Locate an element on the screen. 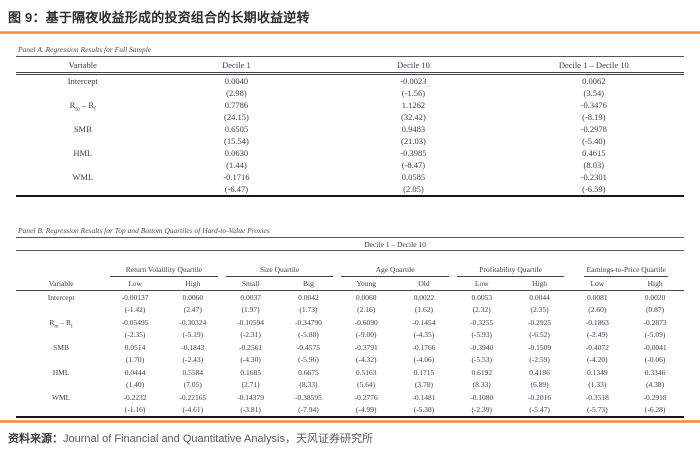 Image resolution: width=700 pixels, height=456 pixels. tstat-cell: (-1.16) is located at coordinates (135, 410).